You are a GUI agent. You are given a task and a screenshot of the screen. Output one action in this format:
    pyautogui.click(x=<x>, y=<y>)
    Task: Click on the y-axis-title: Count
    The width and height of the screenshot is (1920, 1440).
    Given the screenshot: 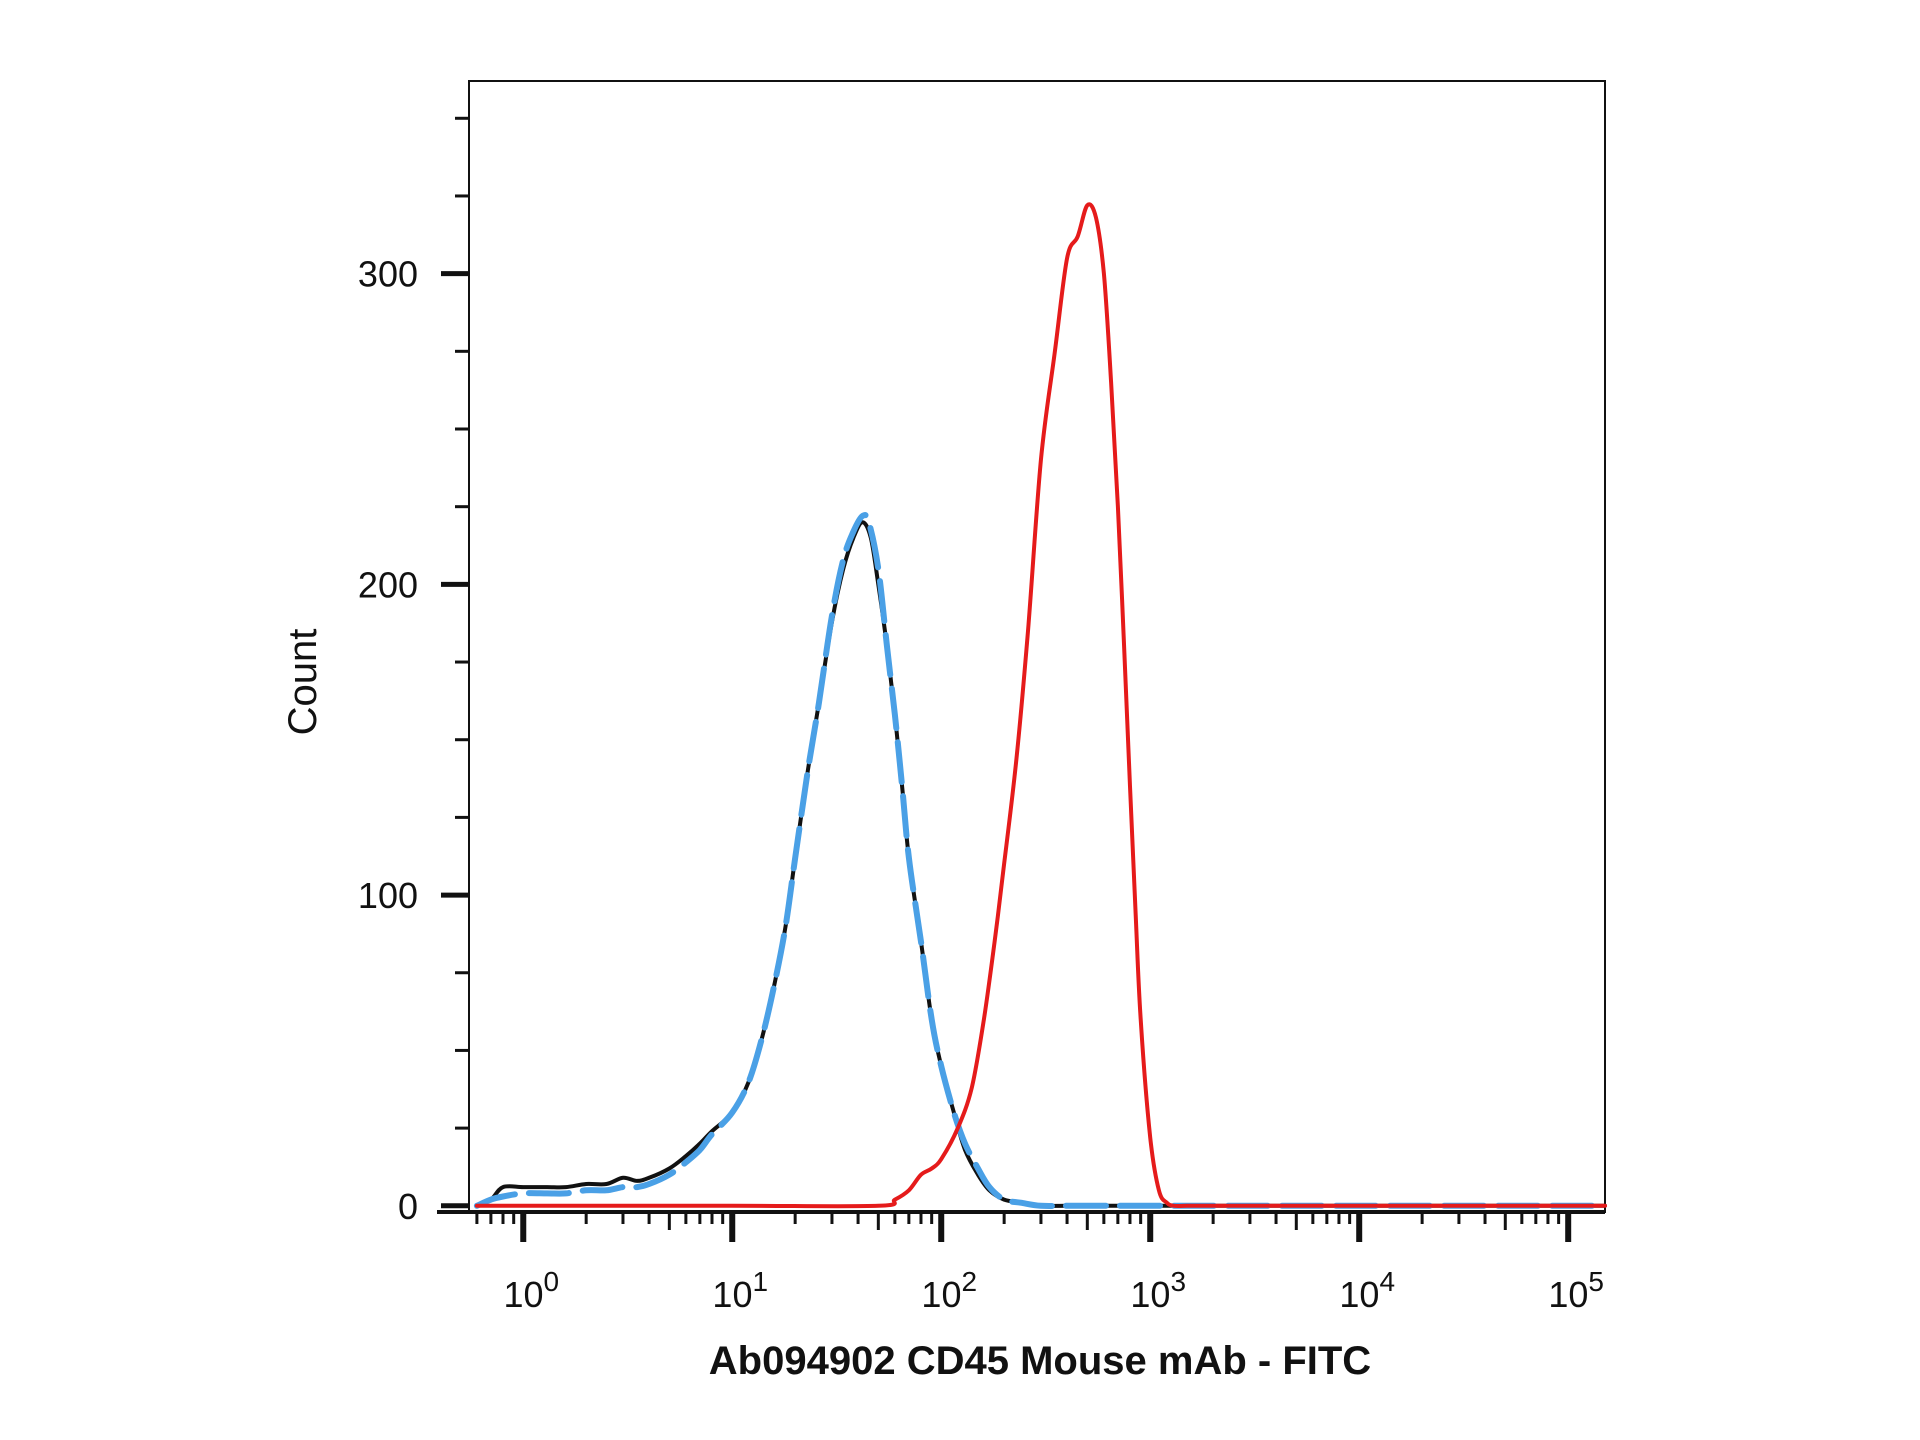 What is the action you would take?
    pyautogui.click(x=303, y=682)
    